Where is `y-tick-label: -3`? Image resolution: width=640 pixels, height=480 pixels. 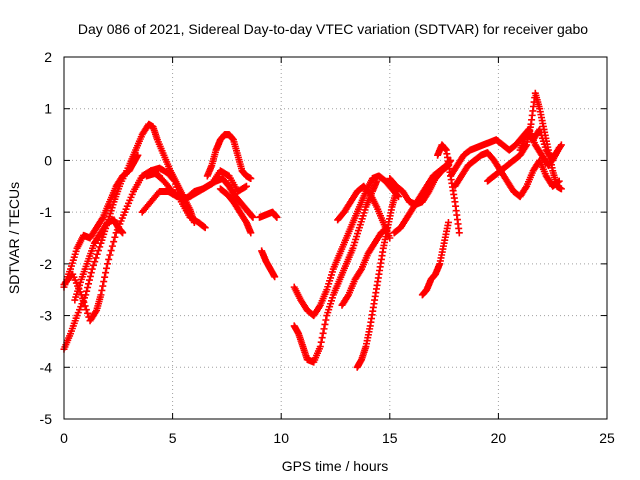
y-tick-label: -3 is located at coordinates (46, 316).